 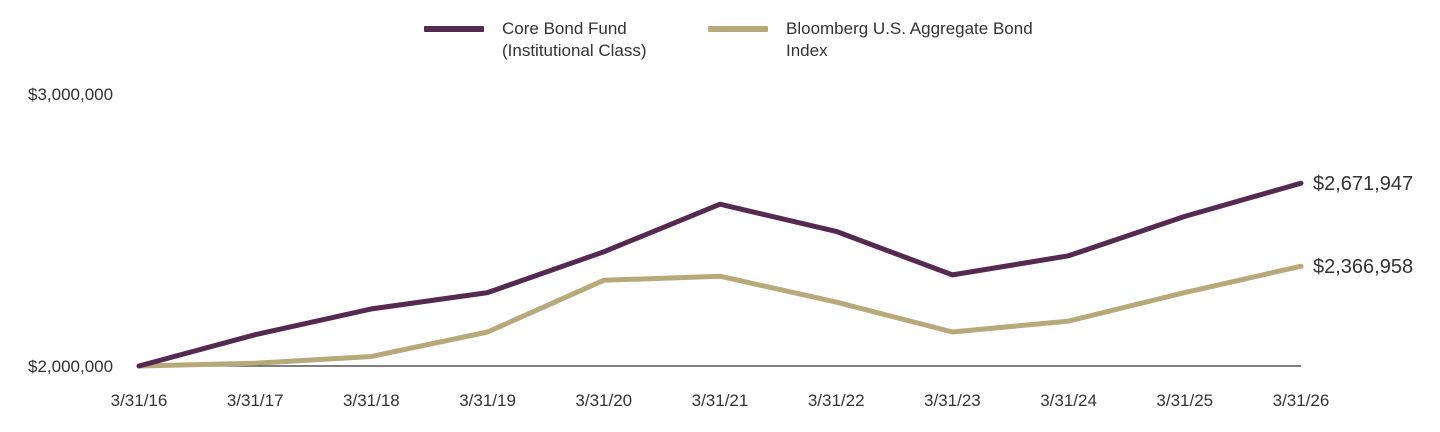 I want to click on legend-swatch-index, so click(x=738, y=29).